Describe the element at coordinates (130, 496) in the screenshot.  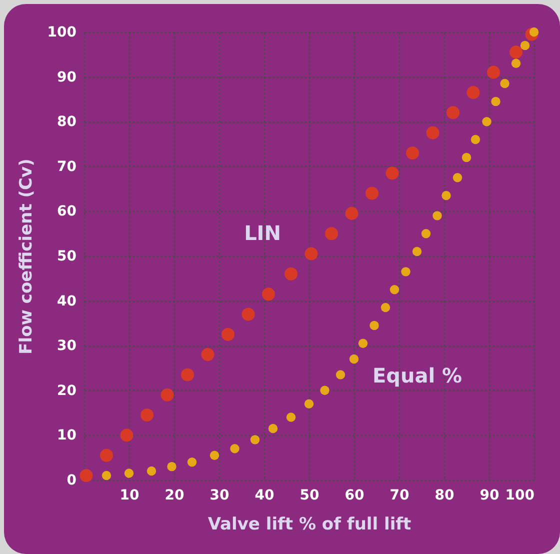
I see `x-tick-label: 10` at that location.